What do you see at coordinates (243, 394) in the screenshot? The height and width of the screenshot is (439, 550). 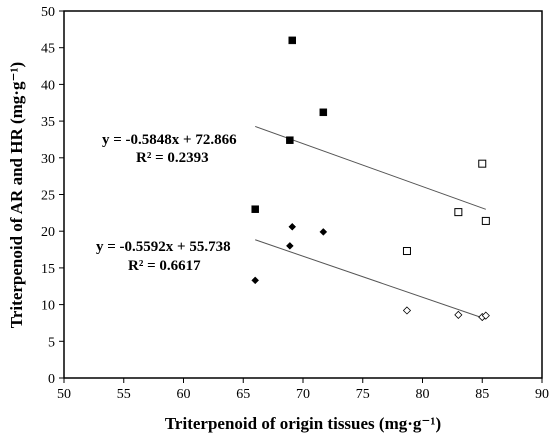 I see `x-tick-label: 65` at bounding box center [243, 394].